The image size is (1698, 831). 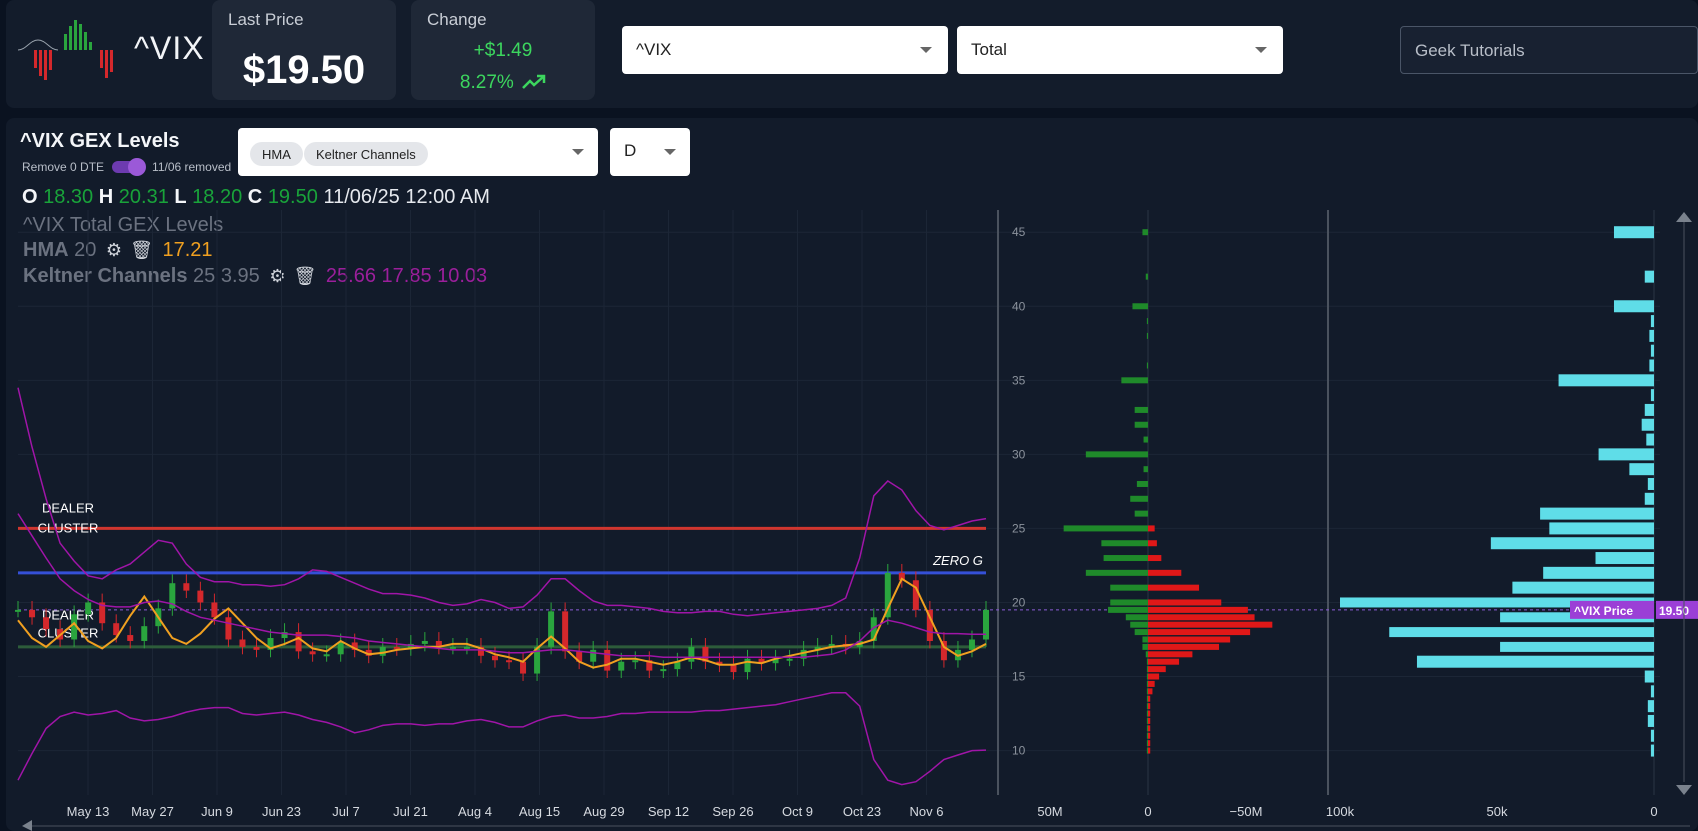 I want to click on hma-value: 17.21, so click(x=187, y=250).